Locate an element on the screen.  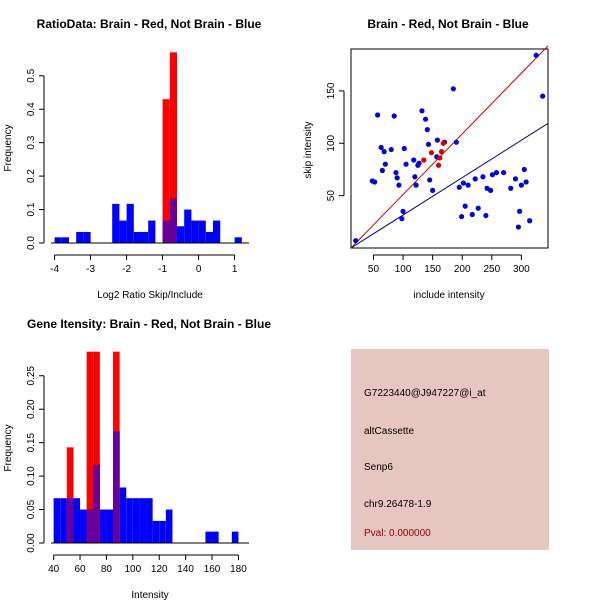
x-tick-label: 120 is located at coordinates (159, 569).